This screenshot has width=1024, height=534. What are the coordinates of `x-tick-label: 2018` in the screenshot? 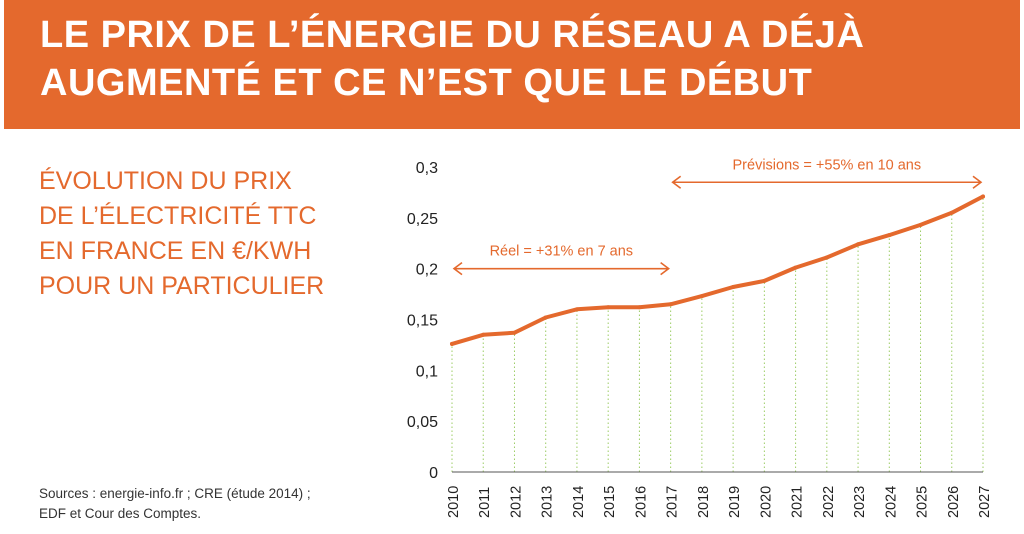 It's located at (704, 502).